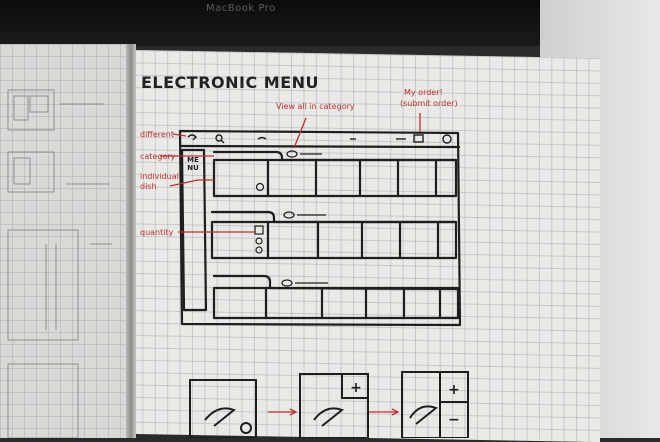 The image size is (660, 442). I want to click on annotation-submit-order: (submit order), so click(429, 103).